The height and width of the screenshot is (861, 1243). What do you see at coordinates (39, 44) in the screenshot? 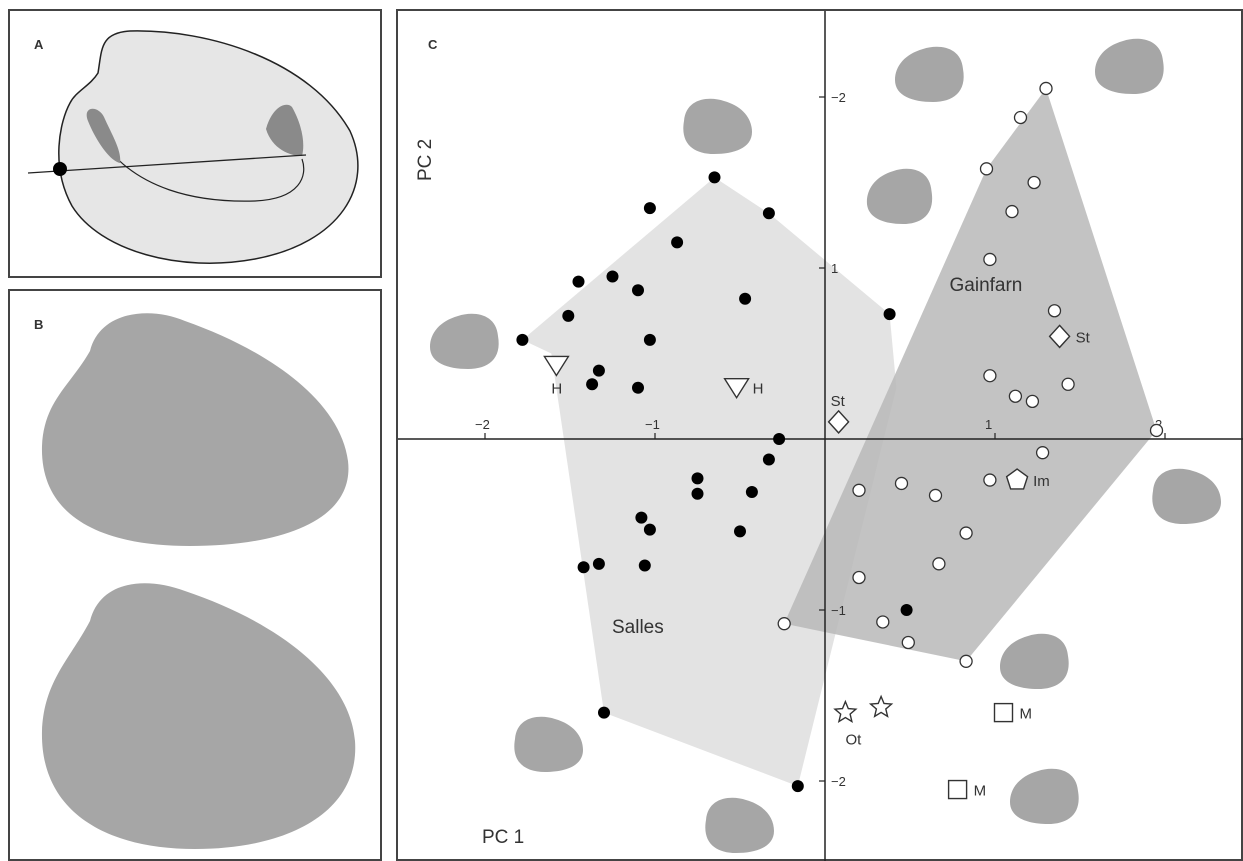
I see `panel-a-label: A` at bounding box center [39, 44].